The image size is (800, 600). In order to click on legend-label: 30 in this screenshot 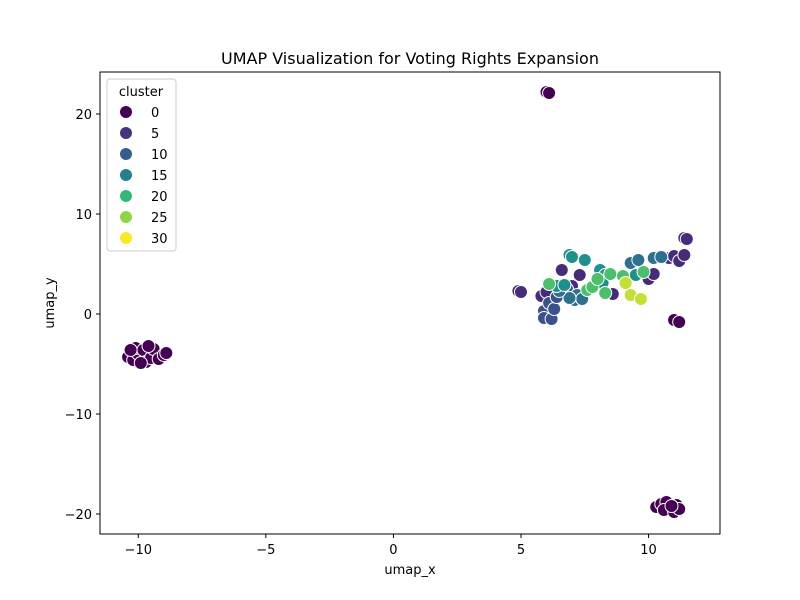, I will do `click(159, 239)`.